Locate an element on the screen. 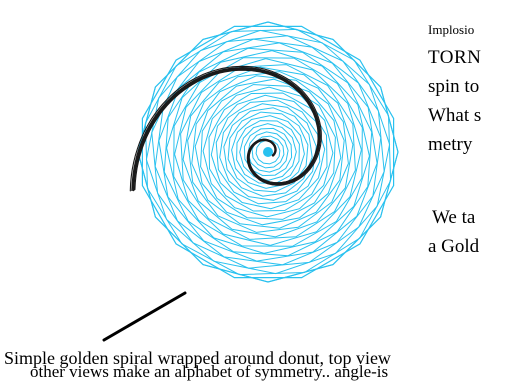  text-line-torn: TORN is located at coordinates (455, 57).